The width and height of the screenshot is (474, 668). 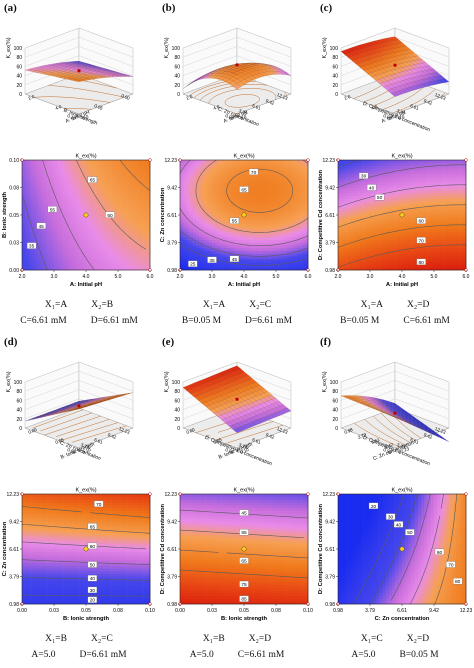 What do you see at coordinates (193, 265) in the screenshot?
I see `contour-value-label: 25` at bounding box center [193, 265].